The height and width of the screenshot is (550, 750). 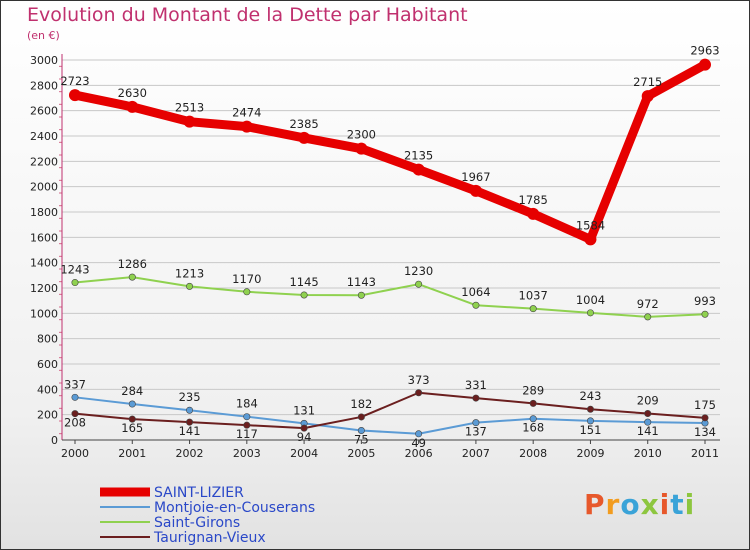 I want to click on brand-letter: x, so click(x=650, y=504).